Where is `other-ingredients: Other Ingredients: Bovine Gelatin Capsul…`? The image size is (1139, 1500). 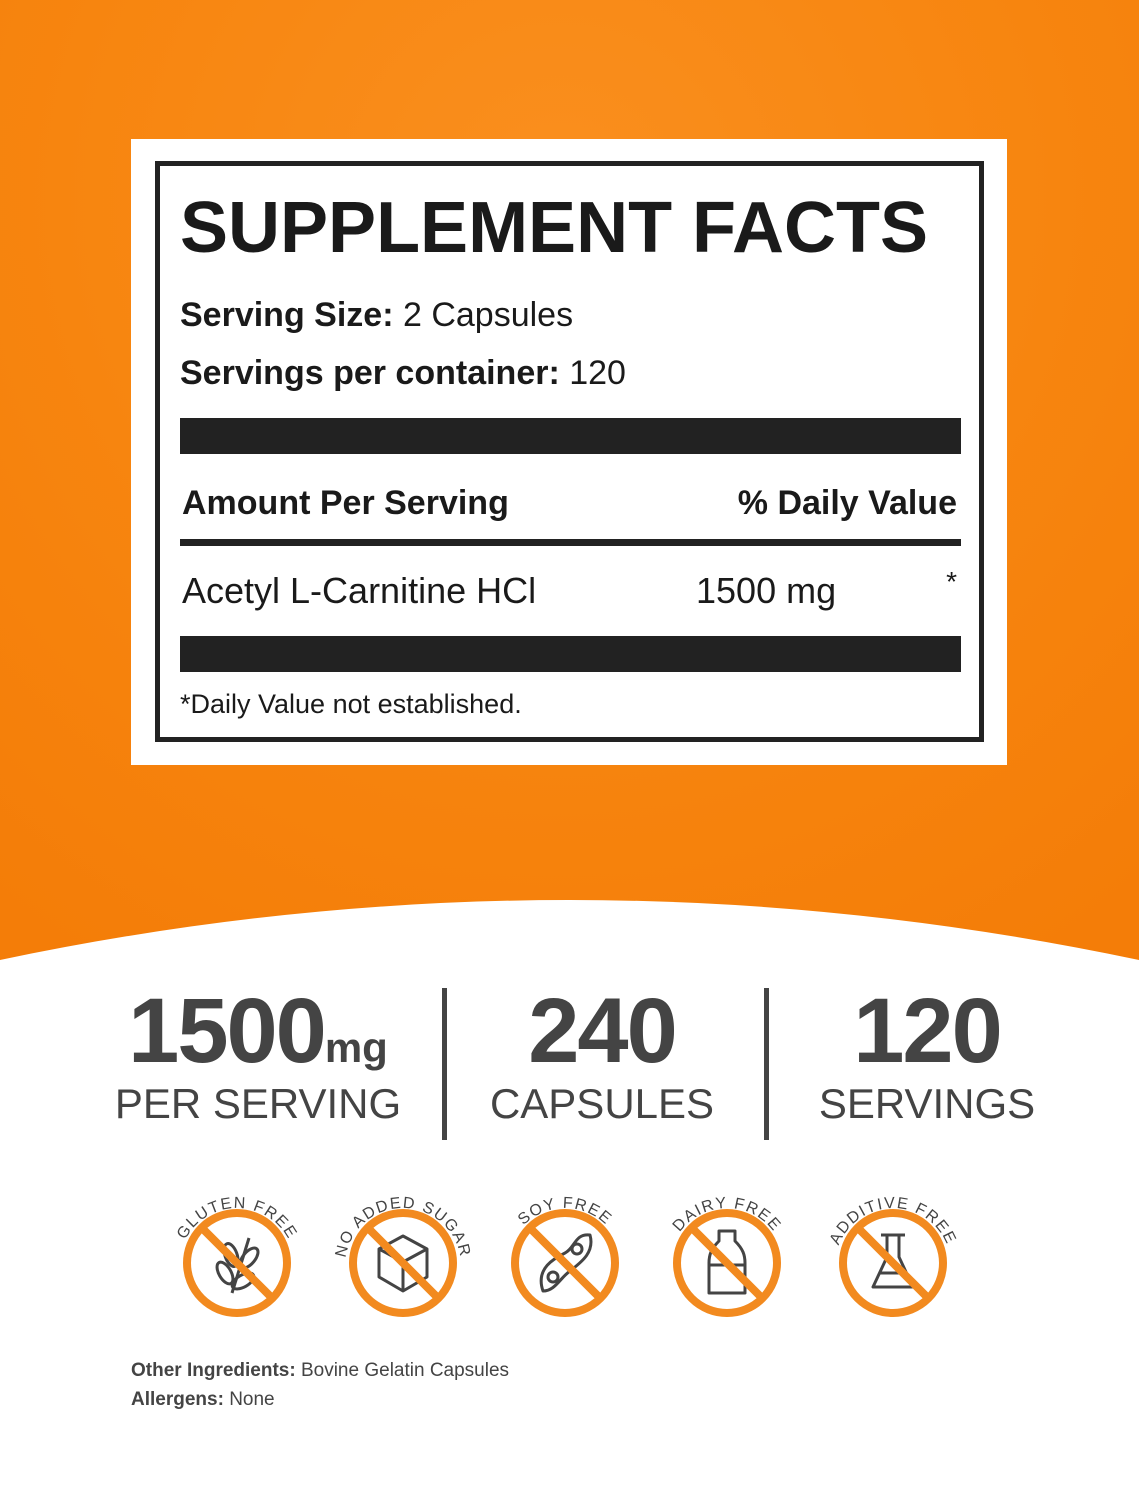 other-ingredients: Other Ingredients: Bovine Gelatin Capsul… is located at coordinates (320, 1371).